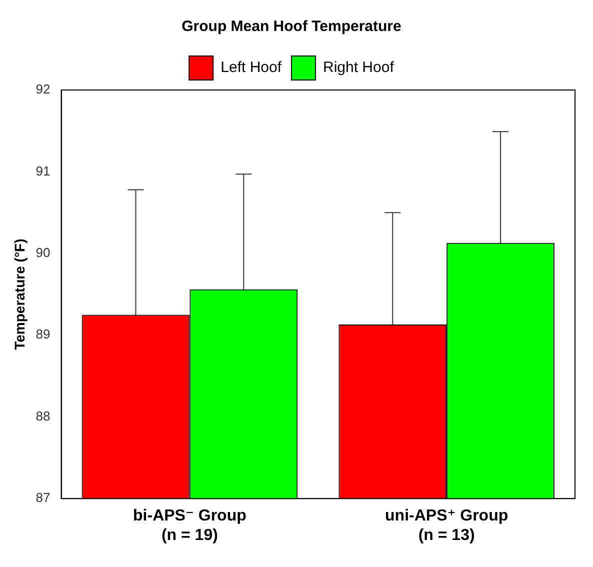 This screenshot has width=593, height=567. Describe the element at coordinates (446, 526) in the screenshot. I see `x-tick-label: uni-APS⁺ Group (n = 13)` at that location.